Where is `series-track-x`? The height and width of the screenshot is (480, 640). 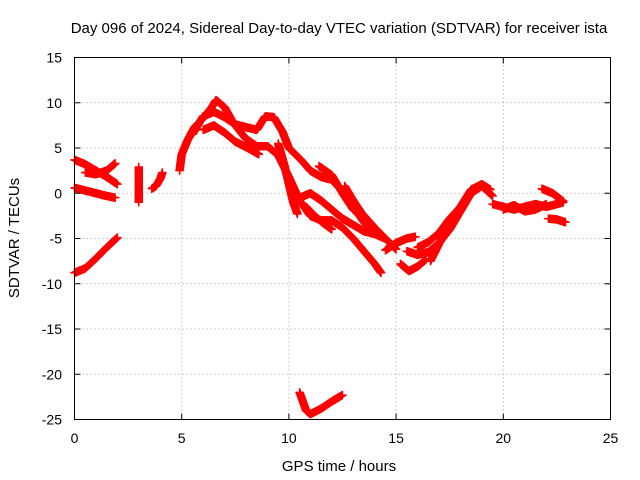
series-track-x is located at coordinates (321, 403).